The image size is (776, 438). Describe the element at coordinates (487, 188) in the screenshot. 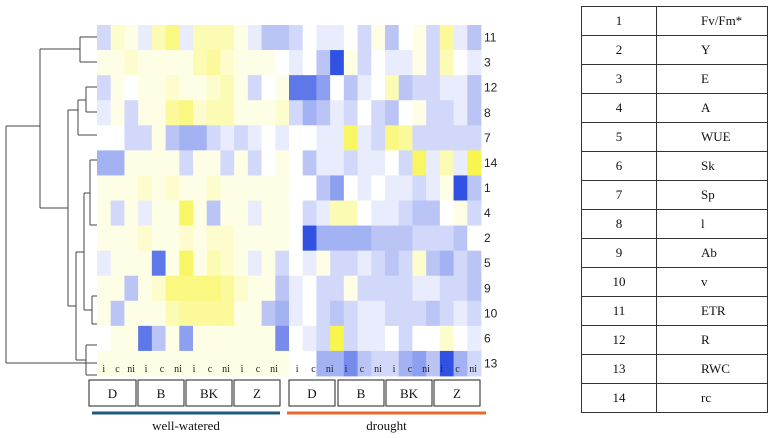

I see `row-label: 1` at that location.